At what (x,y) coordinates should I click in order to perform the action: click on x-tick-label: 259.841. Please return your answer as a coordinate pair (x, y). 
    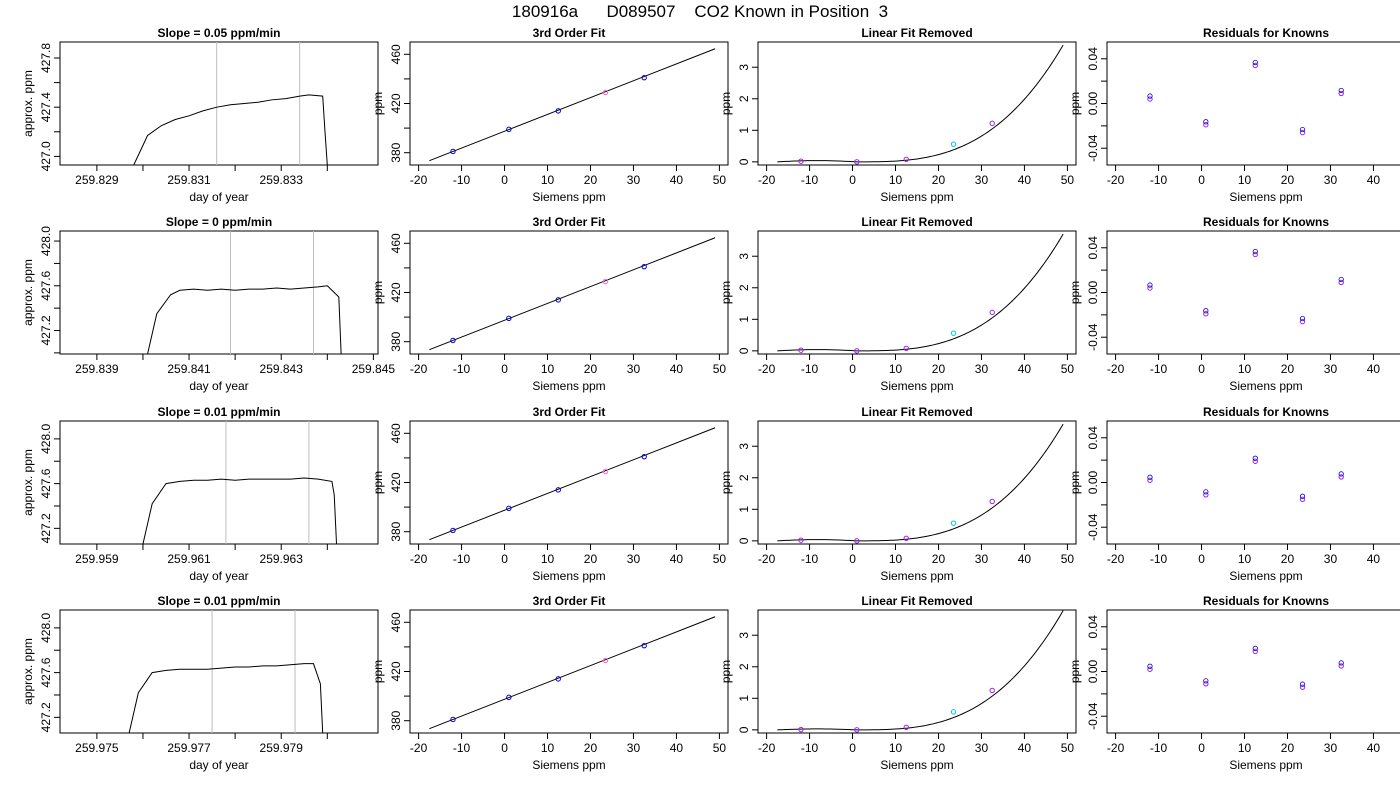
    Looking at the image, I should click on (189, 369).